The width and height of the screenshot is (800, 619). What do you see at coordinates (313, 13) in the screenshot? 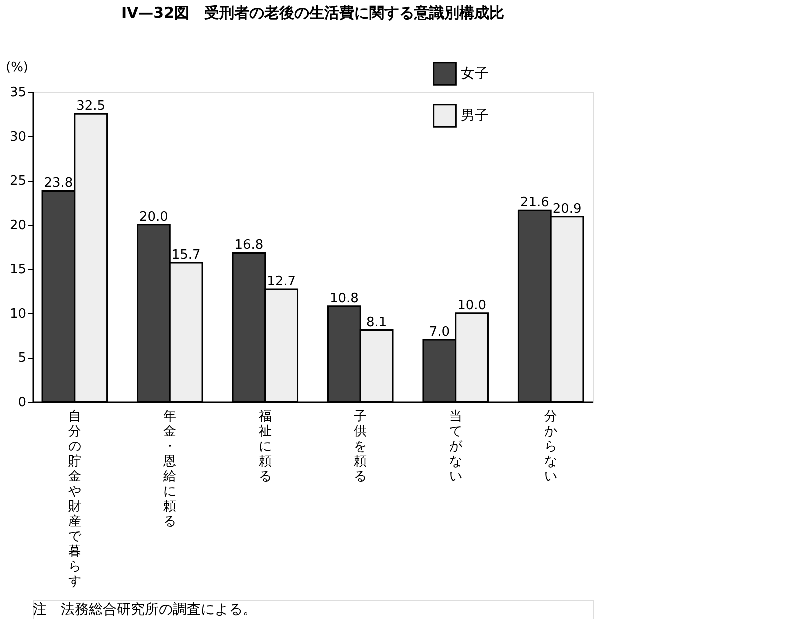
I see `chart-title: IV—32図 受刑者の老後の生活費に関する意識別構成比` at bounding box center [313, 13].